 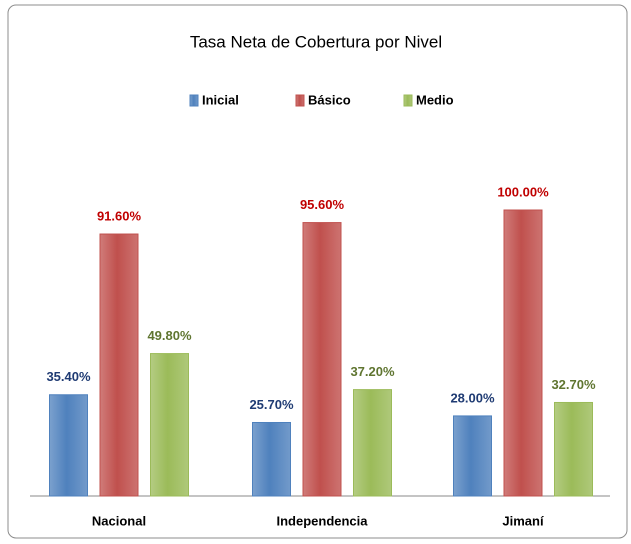 What do you see at coordinates (523, 520) in the screenshot?
I see `x-tick-label: Jimaní` at bounding box center [523, 520].